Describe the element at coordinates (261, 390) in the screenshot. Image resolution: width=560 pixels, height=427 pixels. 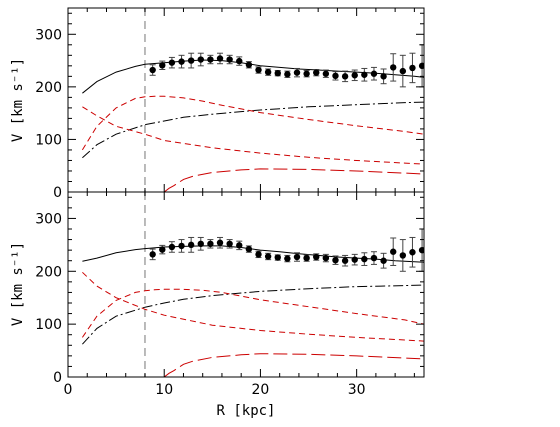
I see `x-tick-label: 20` at that location.